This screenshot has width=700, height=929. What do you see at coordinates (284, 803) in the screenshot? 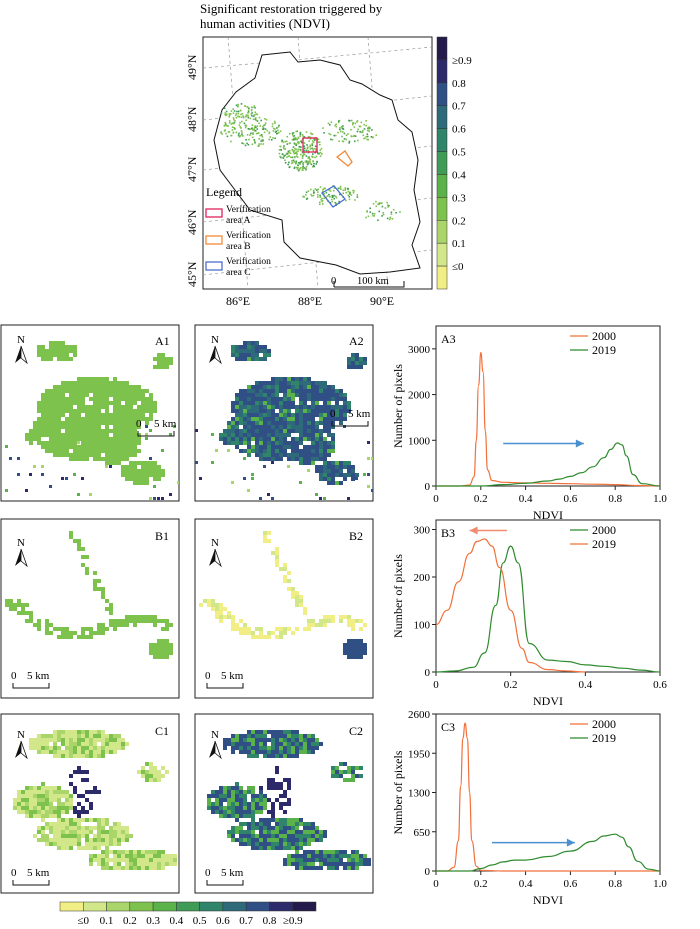
I see `panel-c2: C2` at bounding box center [284, 803].